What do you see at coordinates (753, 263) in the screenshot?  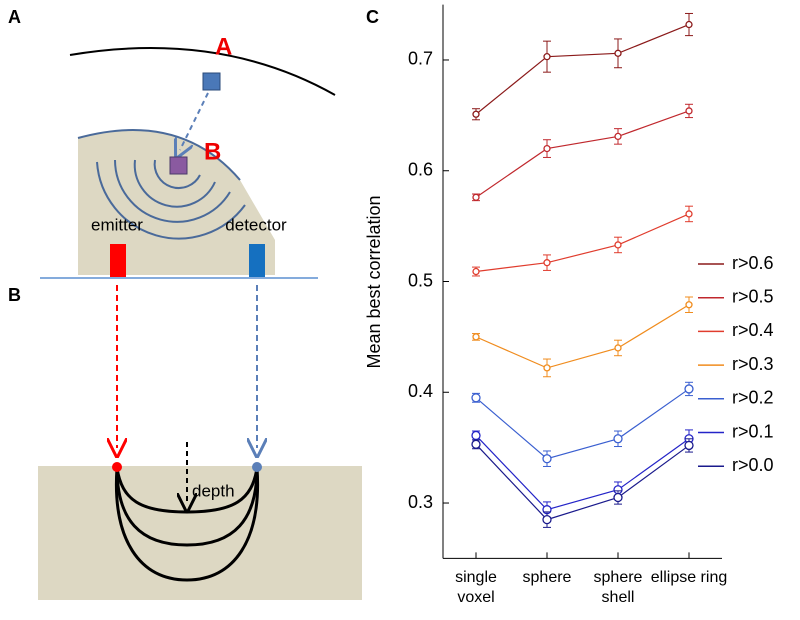 I see `legend-label: r>0.6` at bounding box center [753, 263].